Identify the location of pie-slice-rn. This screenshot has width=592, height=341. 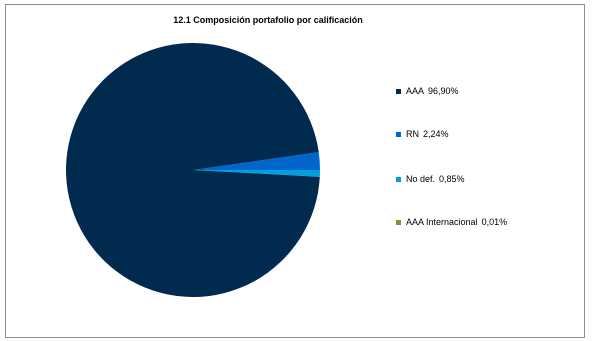
(256, 161).